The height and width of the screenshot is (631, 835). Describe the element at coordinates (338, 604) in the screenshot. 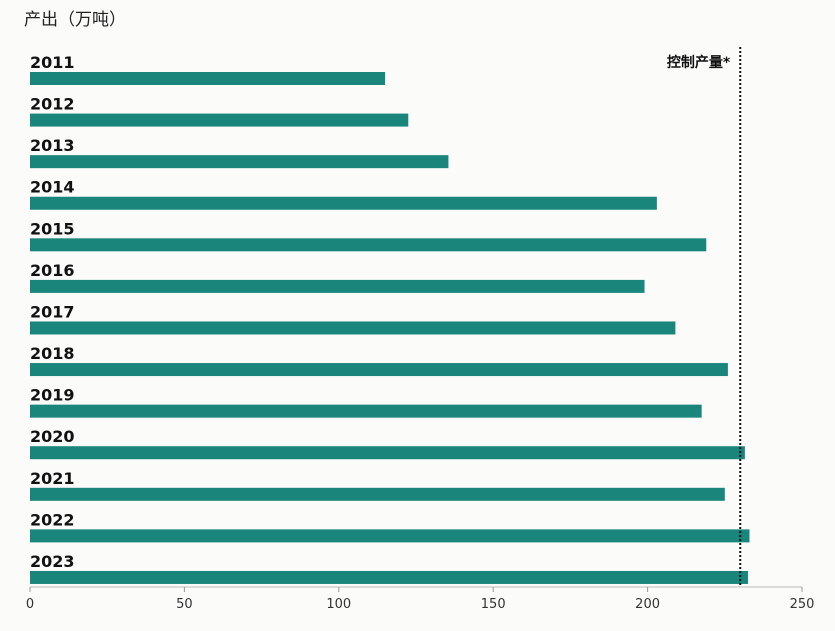

I see `x-tick-label: 100` at that location.